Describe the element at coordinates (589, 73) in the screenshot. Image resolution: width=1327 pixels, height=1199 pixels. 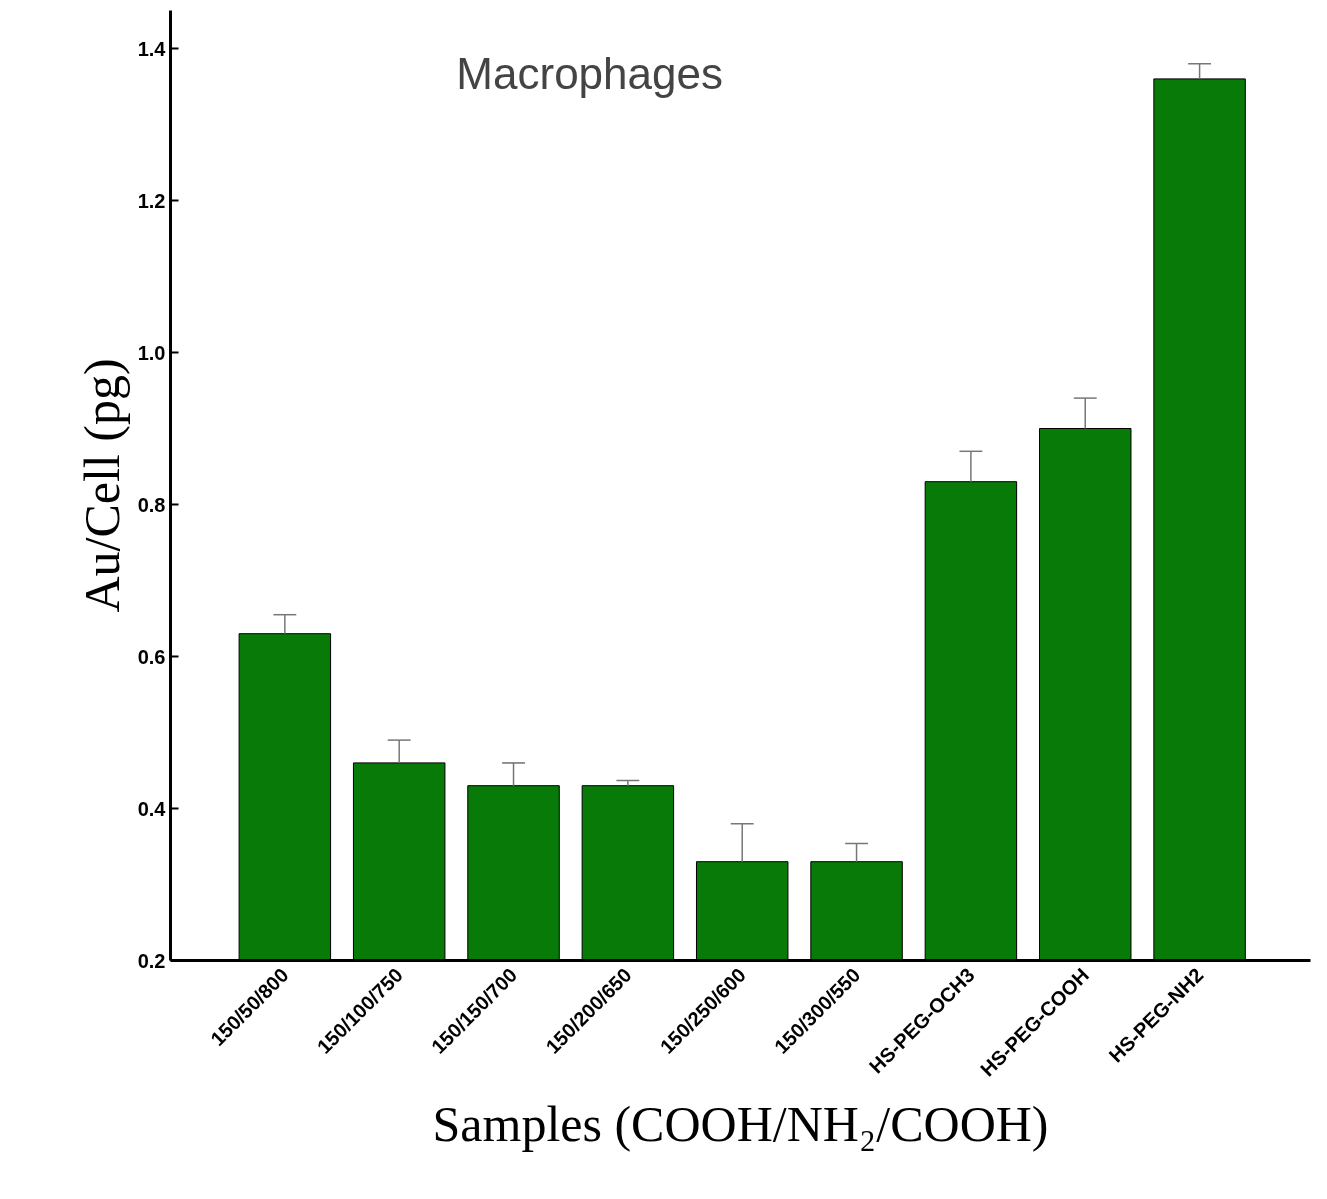
I see `text: Macrophages` at that location.